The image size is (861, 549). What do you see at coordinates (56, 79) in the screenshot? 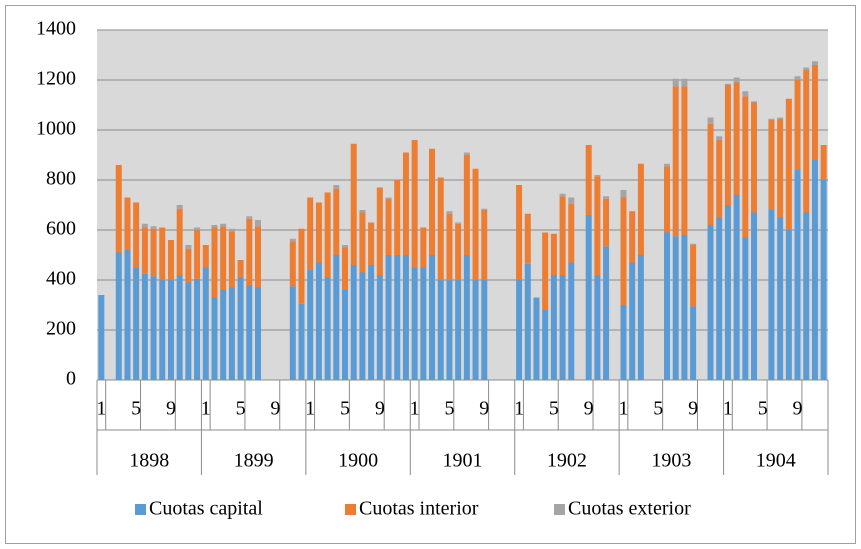
I see `y-tick-label: 1200` at bounding box center [56, 79].